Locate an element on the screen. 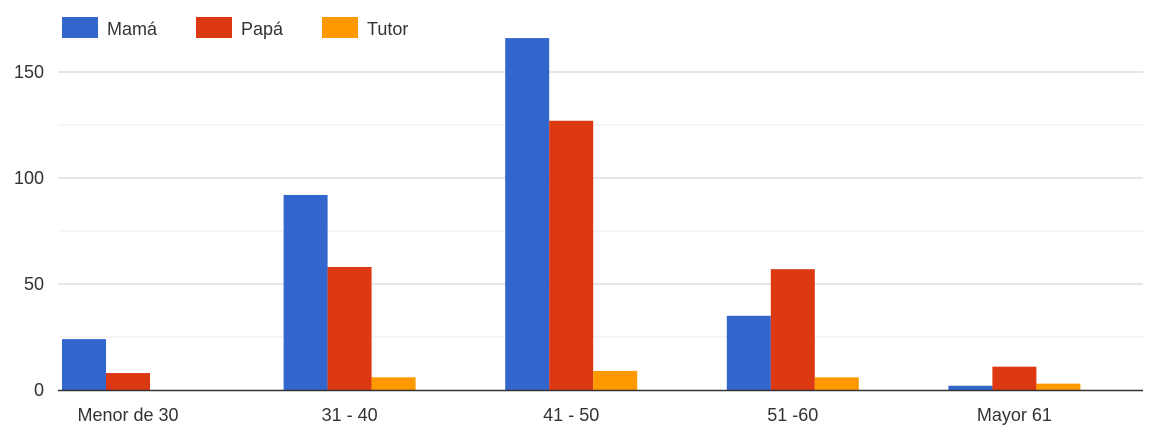 The height and width of the screenshot is (430, 1158). y-tick-label: 150 is located at coordinates (29, 72).